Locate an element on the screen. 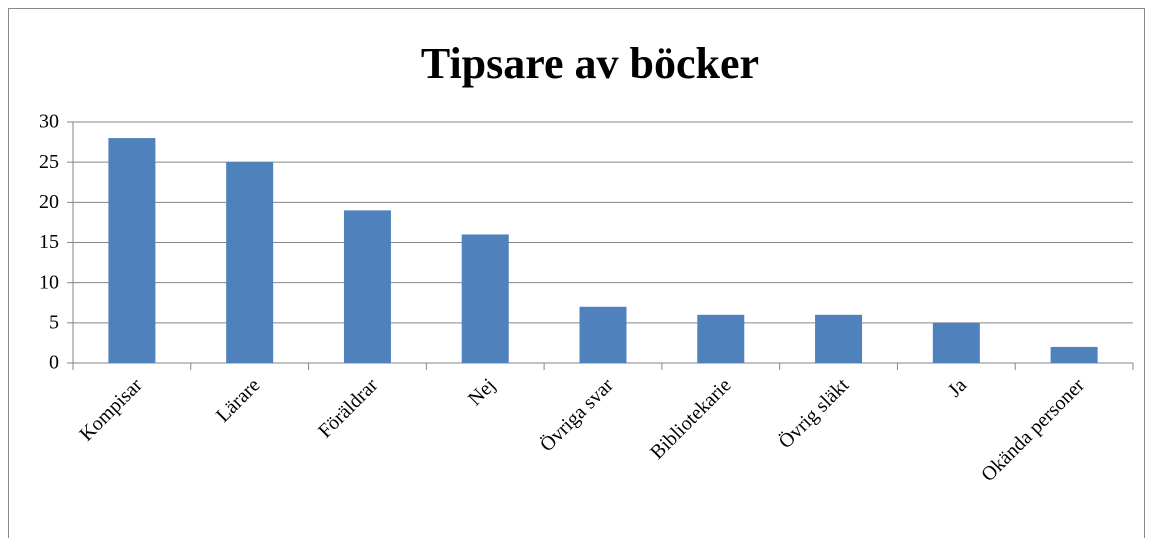  y-tick-label: 10 is located at coordinates (49, 282).